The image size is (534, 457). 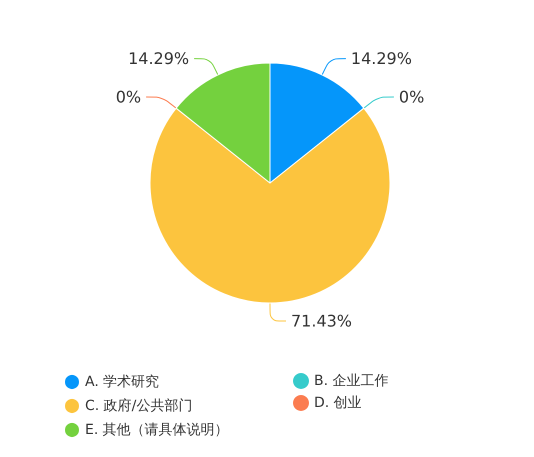 I want to click on legend-label: D. 创业, so click(x=338, y=403).